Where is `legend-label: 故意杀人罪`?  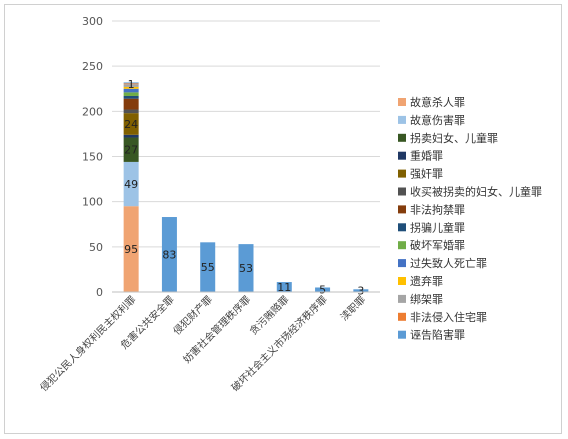 legend-label: 故意杀人罪 is located at coordinates (437, 102).